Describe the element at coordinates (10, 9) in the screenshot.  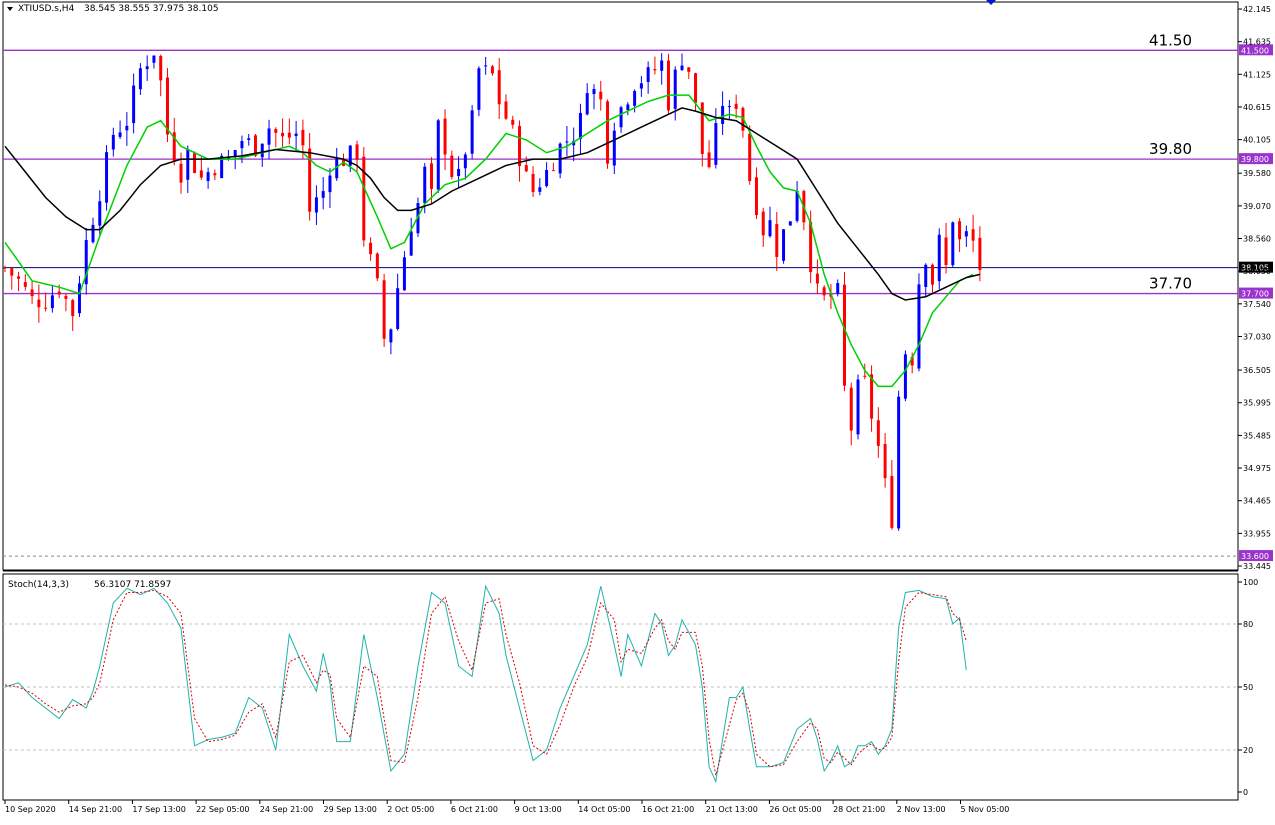
I see `chart-menu-triangle-icon` at that location.